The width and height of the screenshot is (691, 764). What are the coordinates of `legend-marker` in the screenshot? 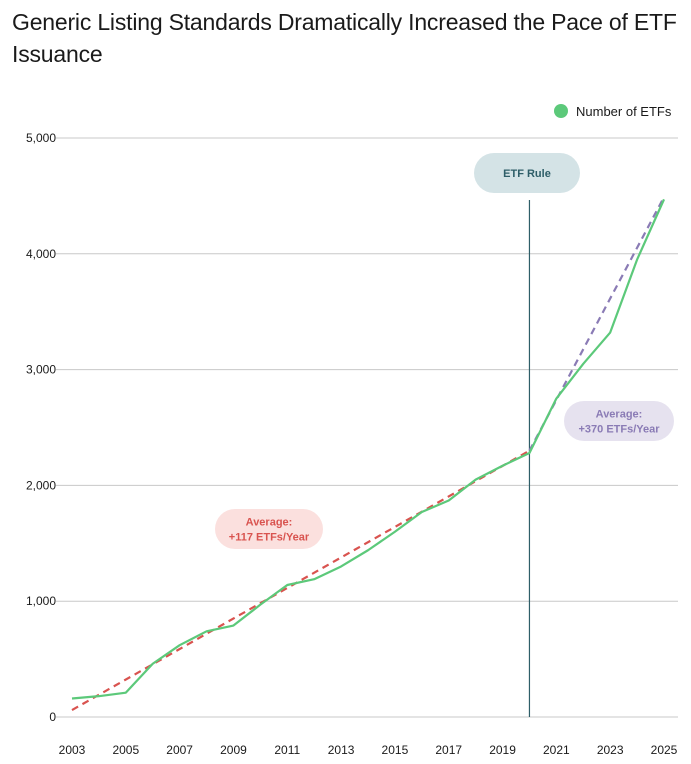 It's located at (561, 111).